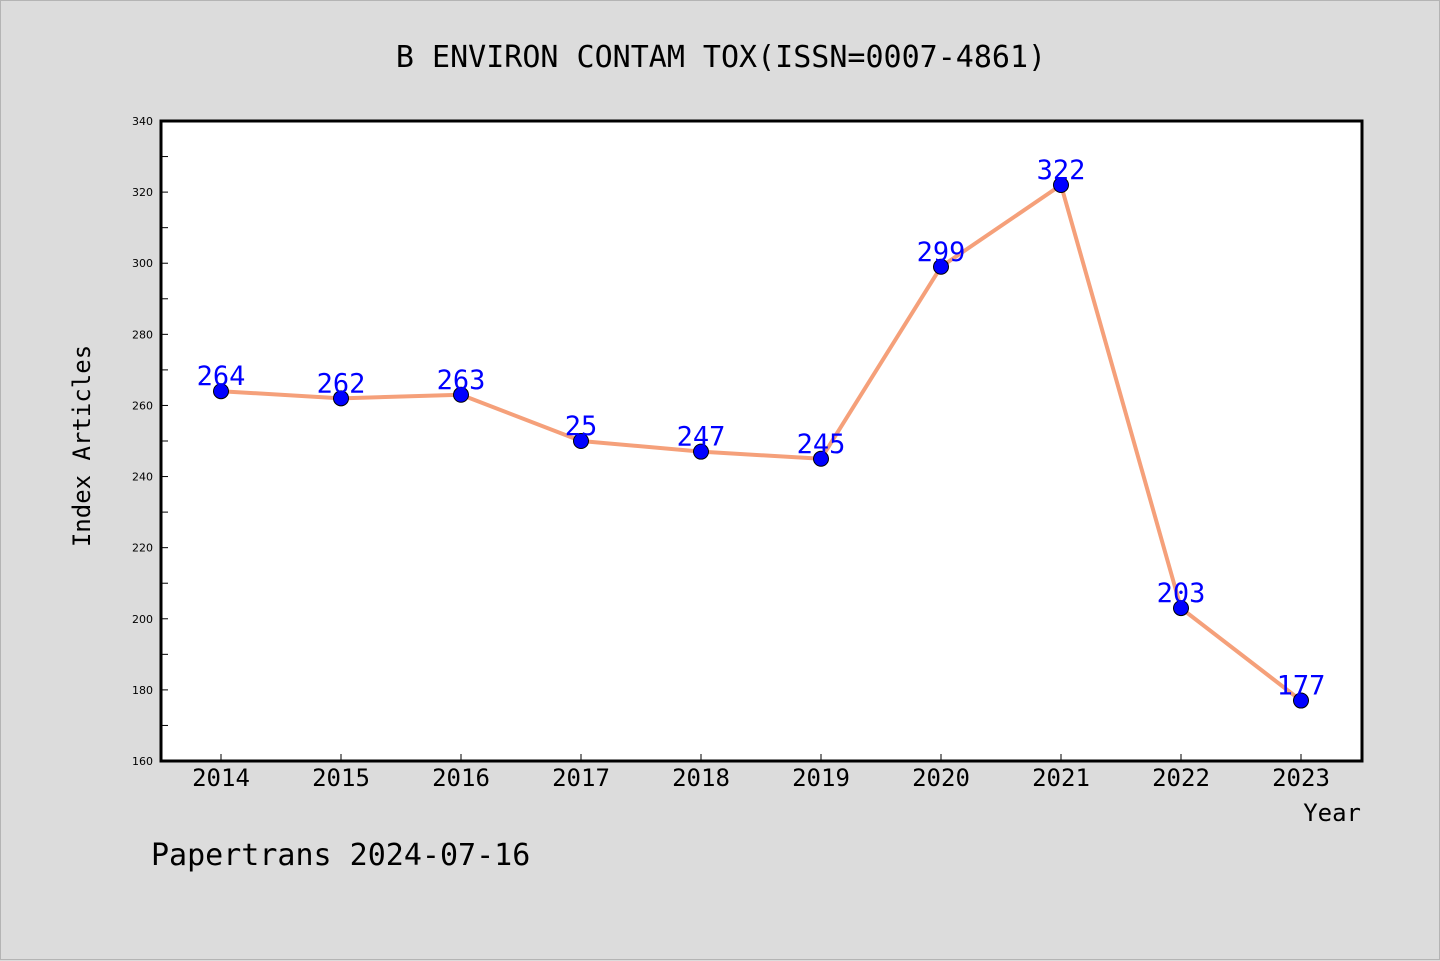  I want to click on x-tick-label: 2016, so click(461, 778).